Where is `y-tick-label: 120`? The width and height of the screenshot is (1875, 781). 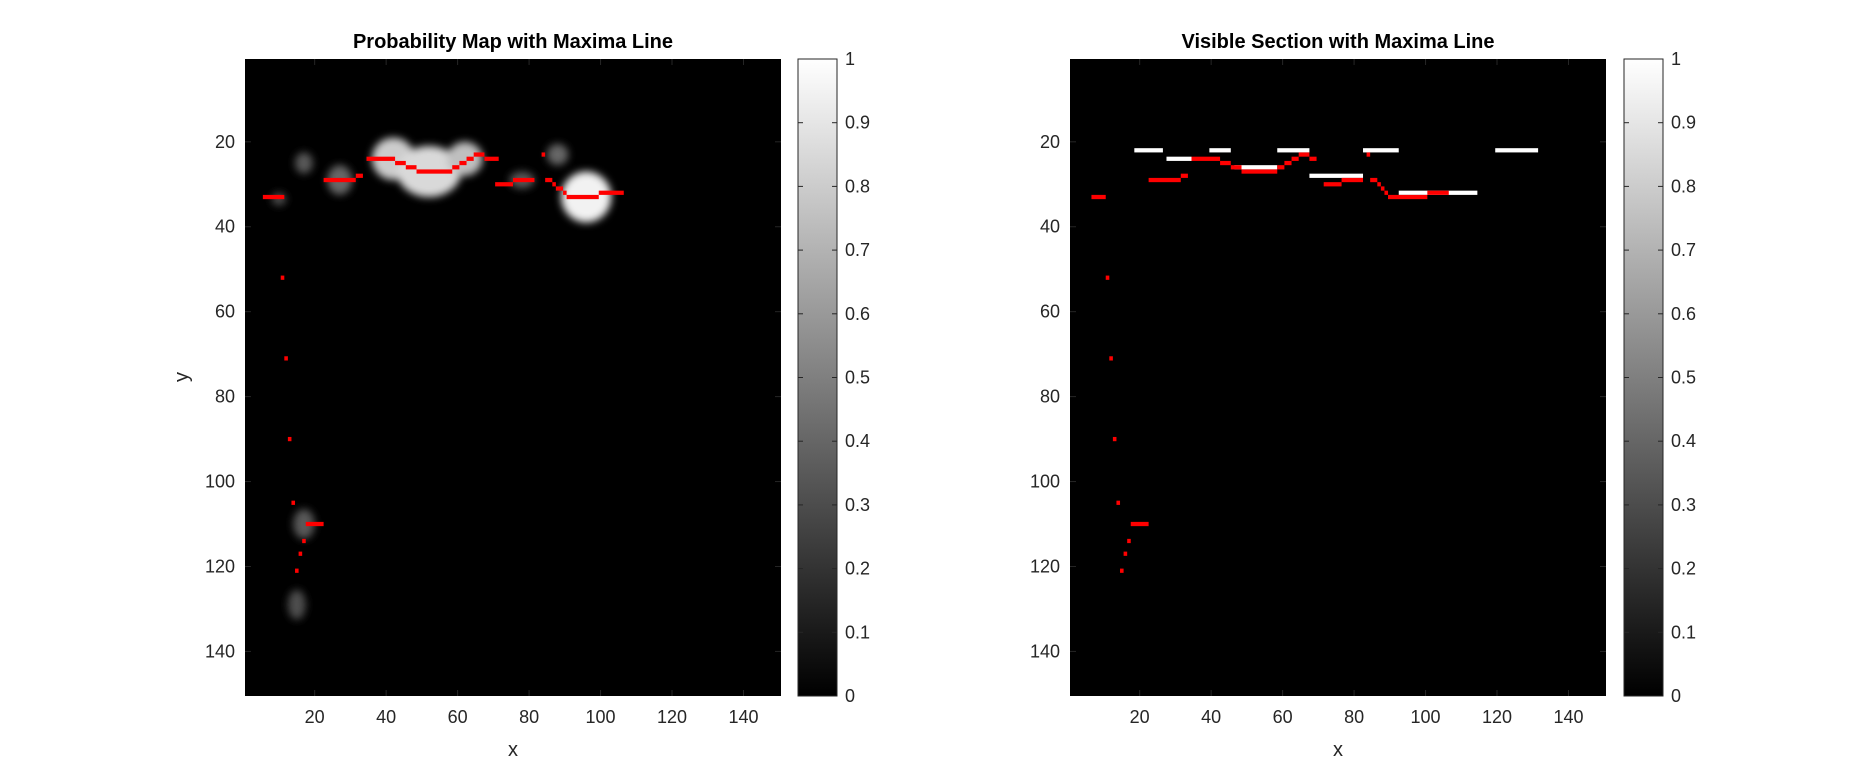
y-tick-label: 120 is located at coordinates (1045, 566).